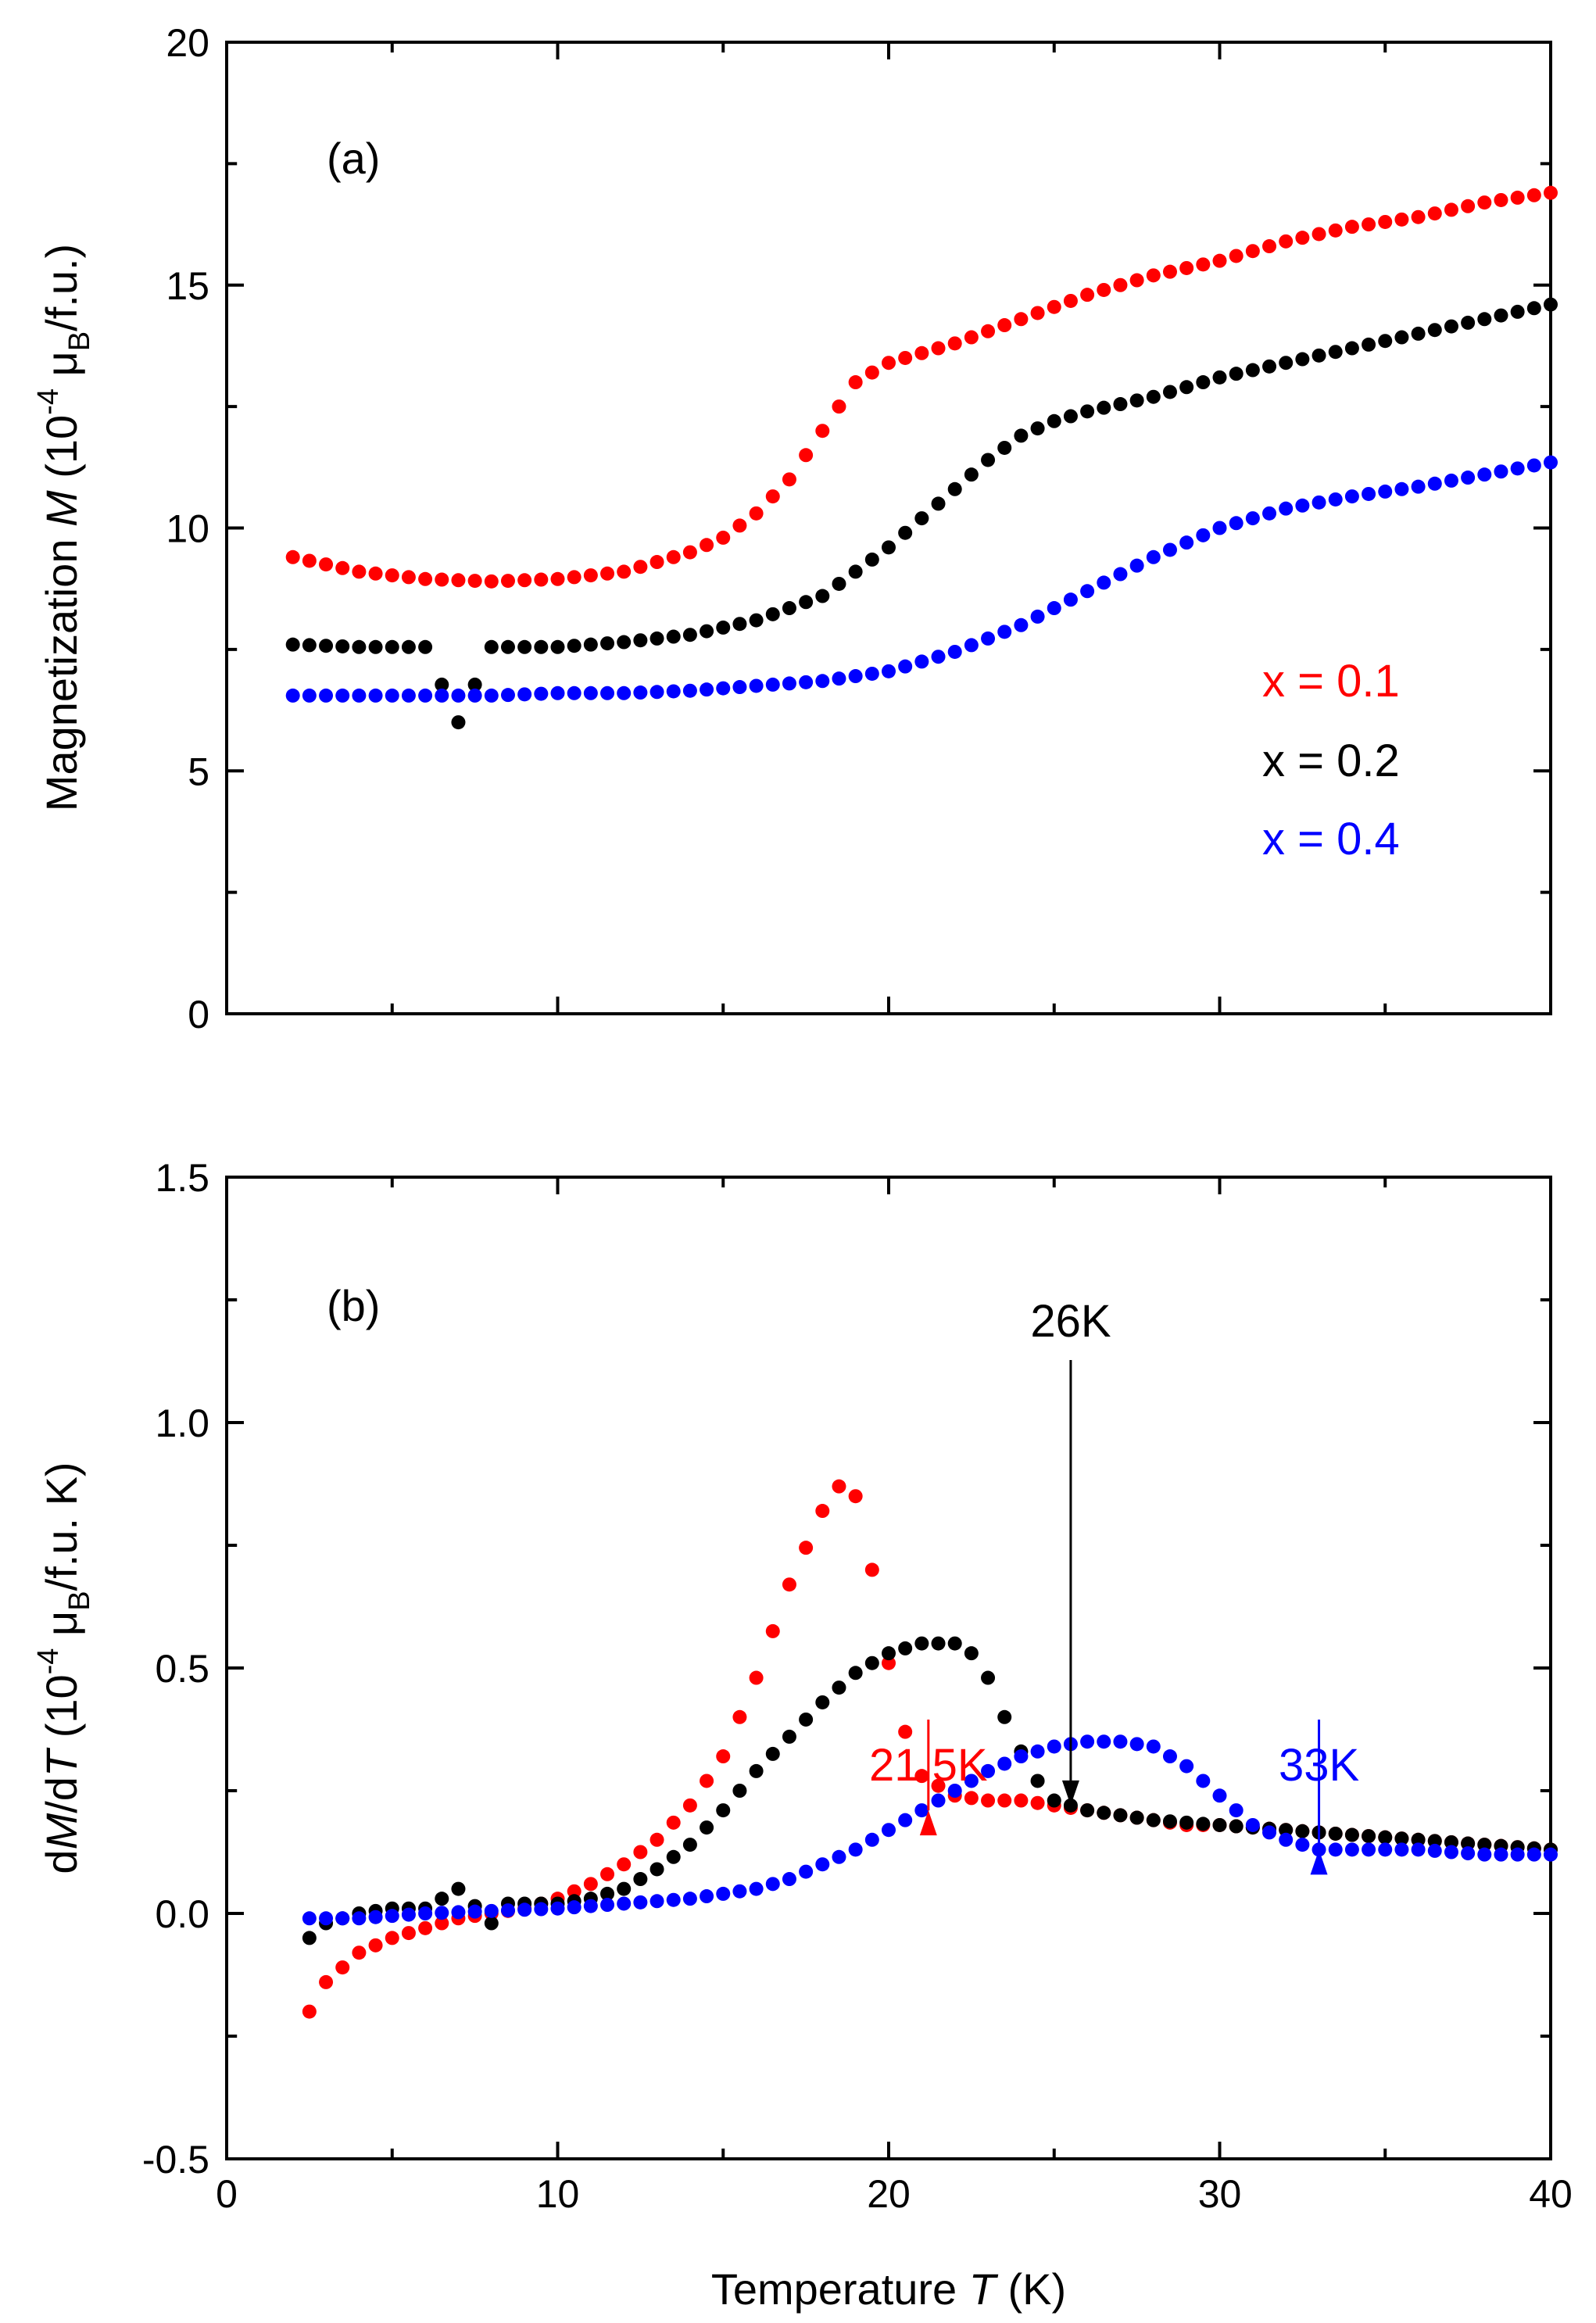 The height and width of the screenshot is (2323, 1596). Describe the element at coordinates (182, 1178) in the screenshot. I see `y-tick-label: 1.5` at that location.